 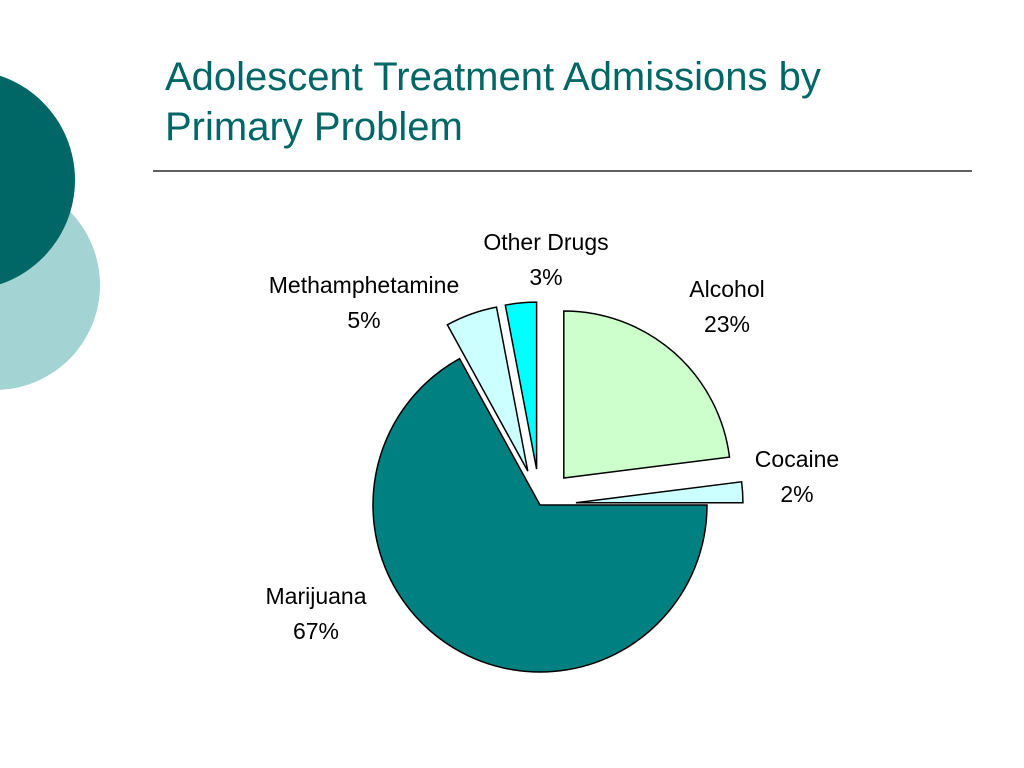 What do you see at coordinates (545, 277) in the screenshot?
I see `slice-value-label: 3%` at bounding box center [545, 277].